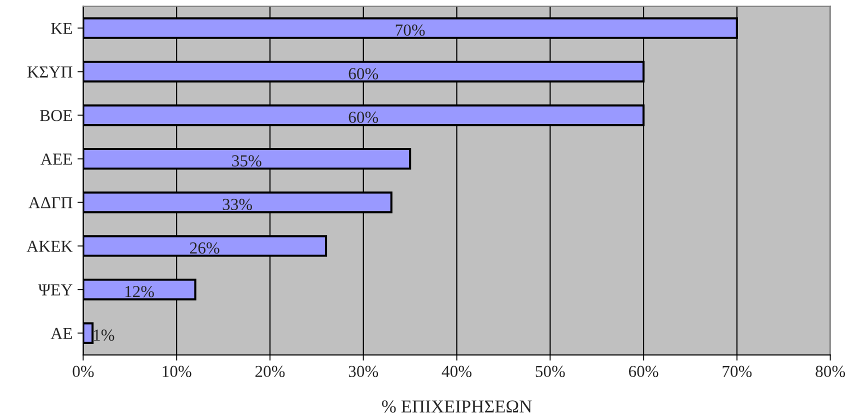 Image resolution: width=849 pixels, height=420 pixels. Describe the element at coordinates (50, 202) in the screenshot. I see `y-tick-label: ΑΔΓΠ` at that location.